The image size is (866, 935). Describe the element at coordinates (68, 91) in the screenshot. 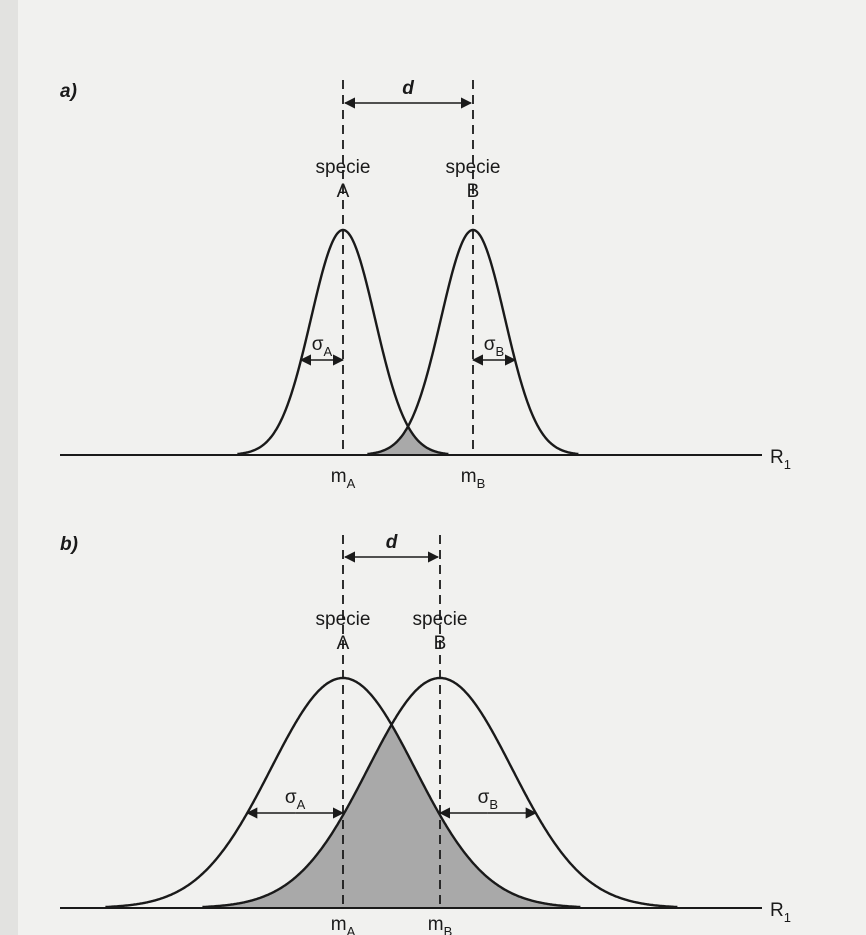

I see `panel-label: a)` at that location.